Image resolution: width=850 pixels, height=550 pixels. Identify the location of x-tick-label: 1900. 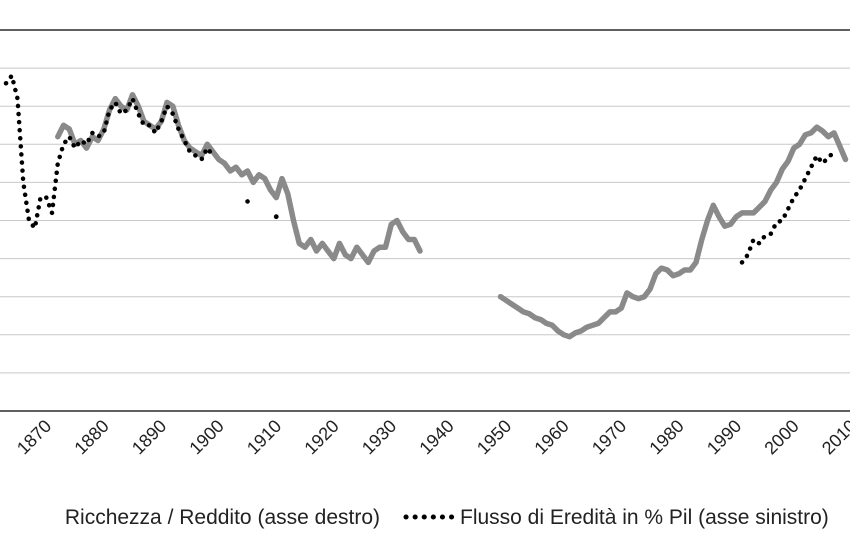
(206, 437).